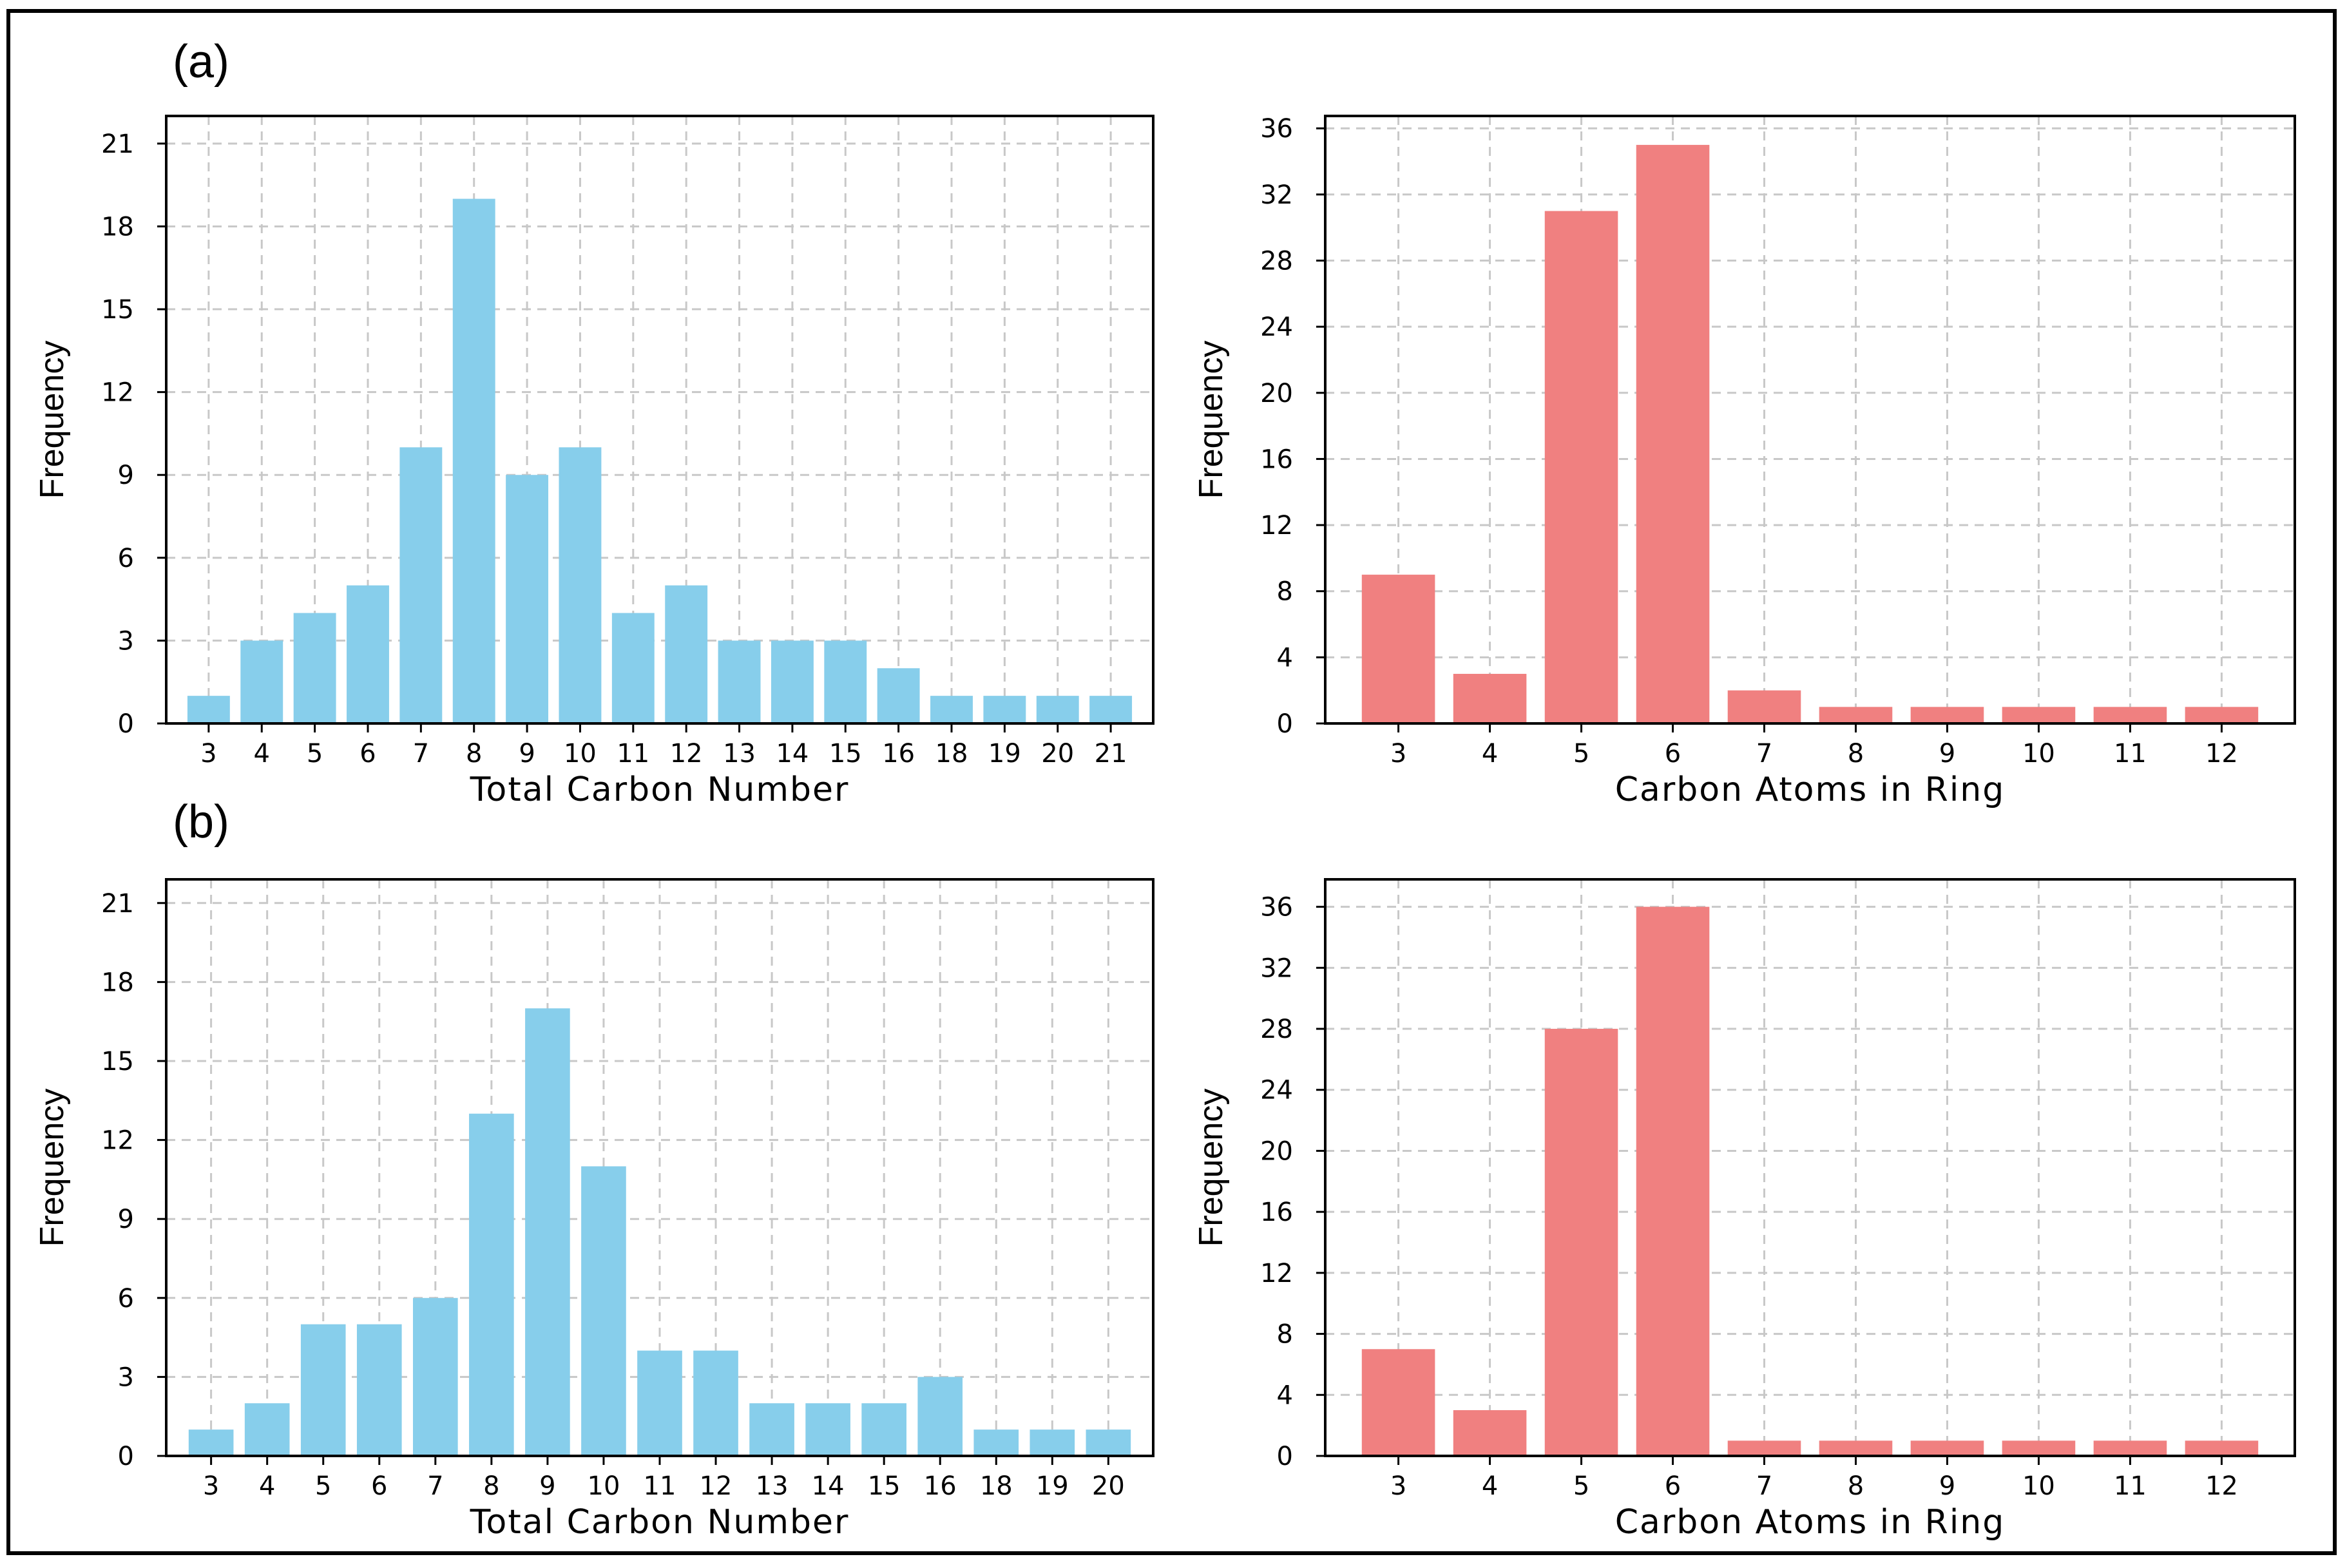 This screenshot has height=1568, width=2347. Describe the element at coordinates (1856, 754) in the screenshot. I see `chart-2-xtick-label: 8` at that location.